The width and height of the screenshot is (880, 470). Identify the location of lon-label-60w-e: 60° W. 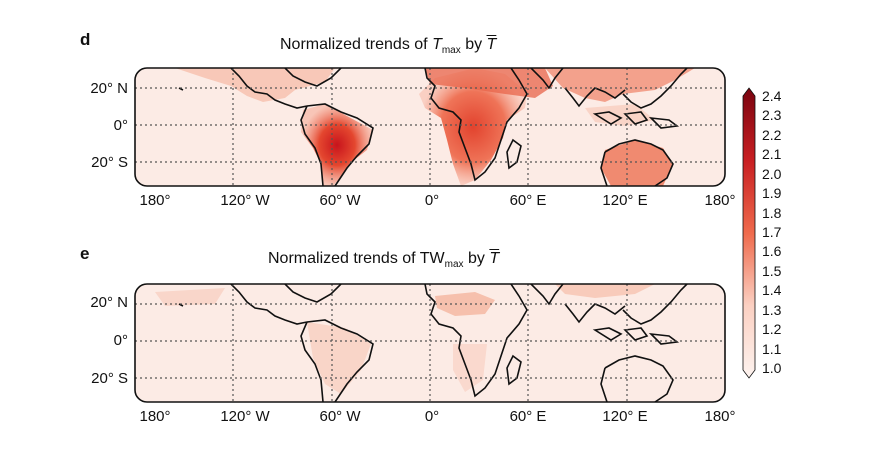
(340, 416).